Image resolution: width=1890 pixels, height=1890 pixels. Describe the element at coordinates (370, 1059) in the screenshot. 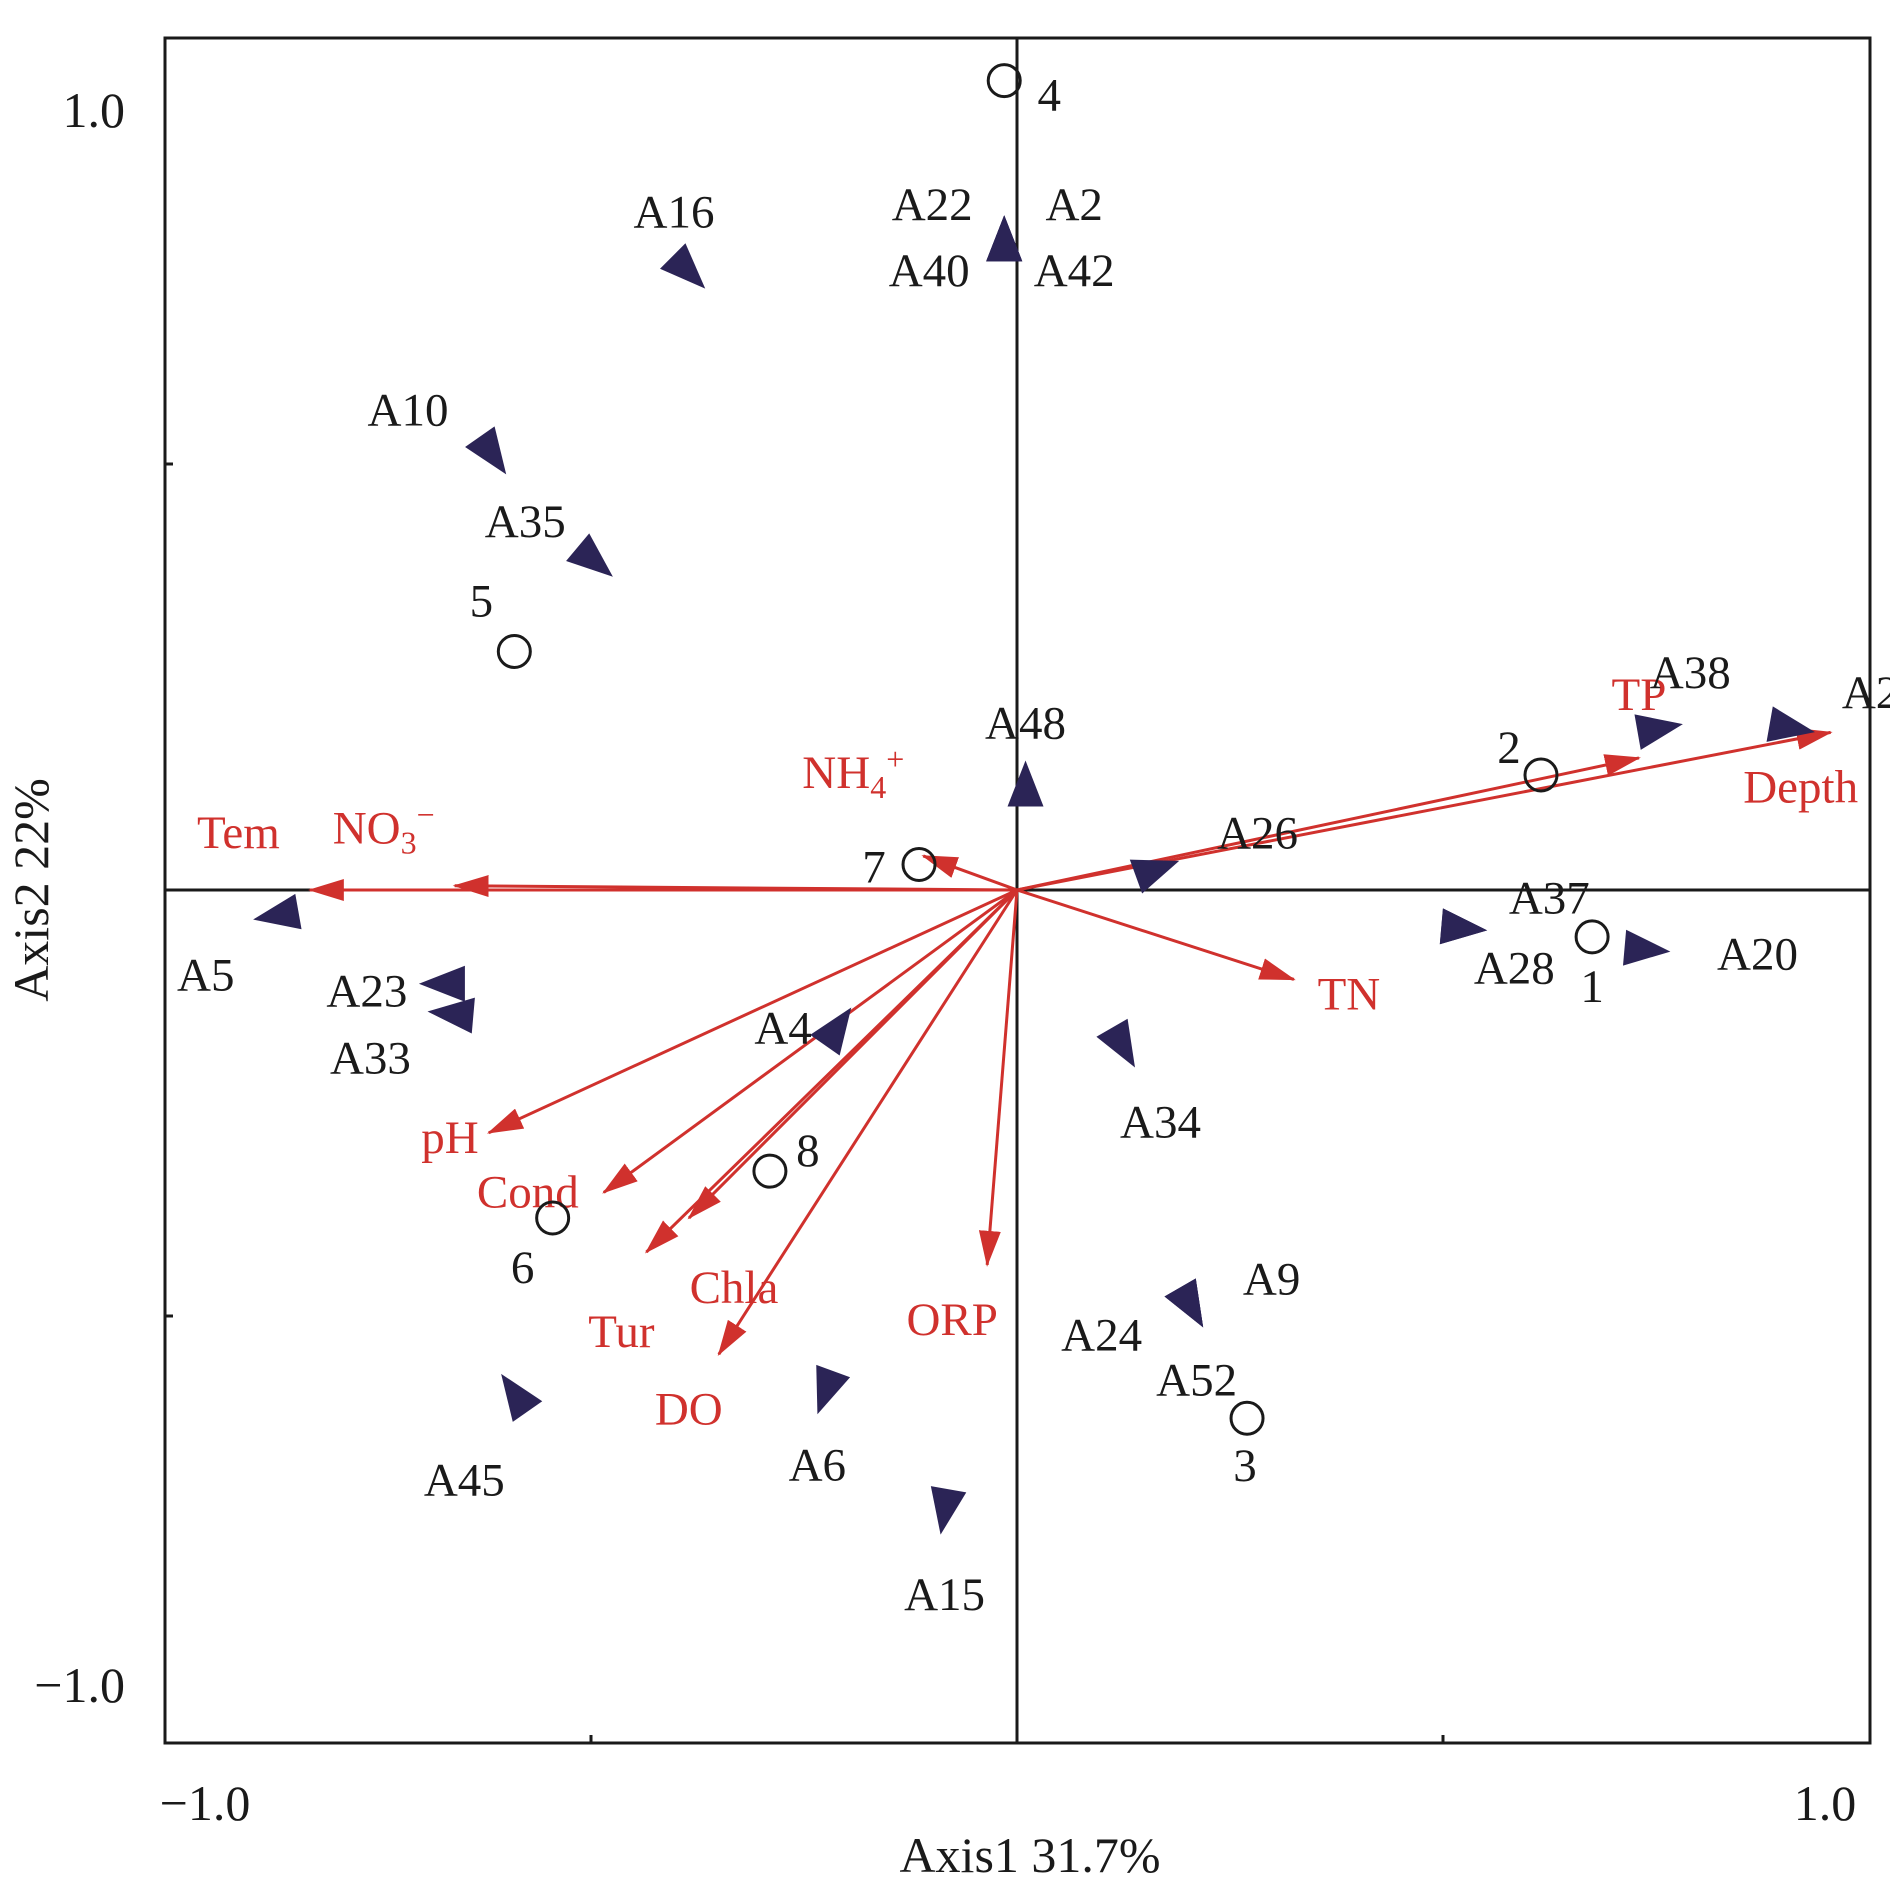

I see `species-label-a33: A33` at that location.